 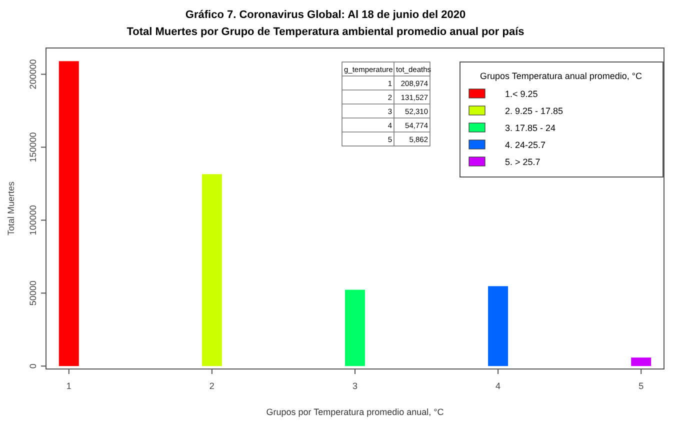 What do you see at coordinates (355, 412) in the screenshot?
I see `x-axis-title: Grupos por Temperatura promedio anual, °C` at bounding box center [355, 412].